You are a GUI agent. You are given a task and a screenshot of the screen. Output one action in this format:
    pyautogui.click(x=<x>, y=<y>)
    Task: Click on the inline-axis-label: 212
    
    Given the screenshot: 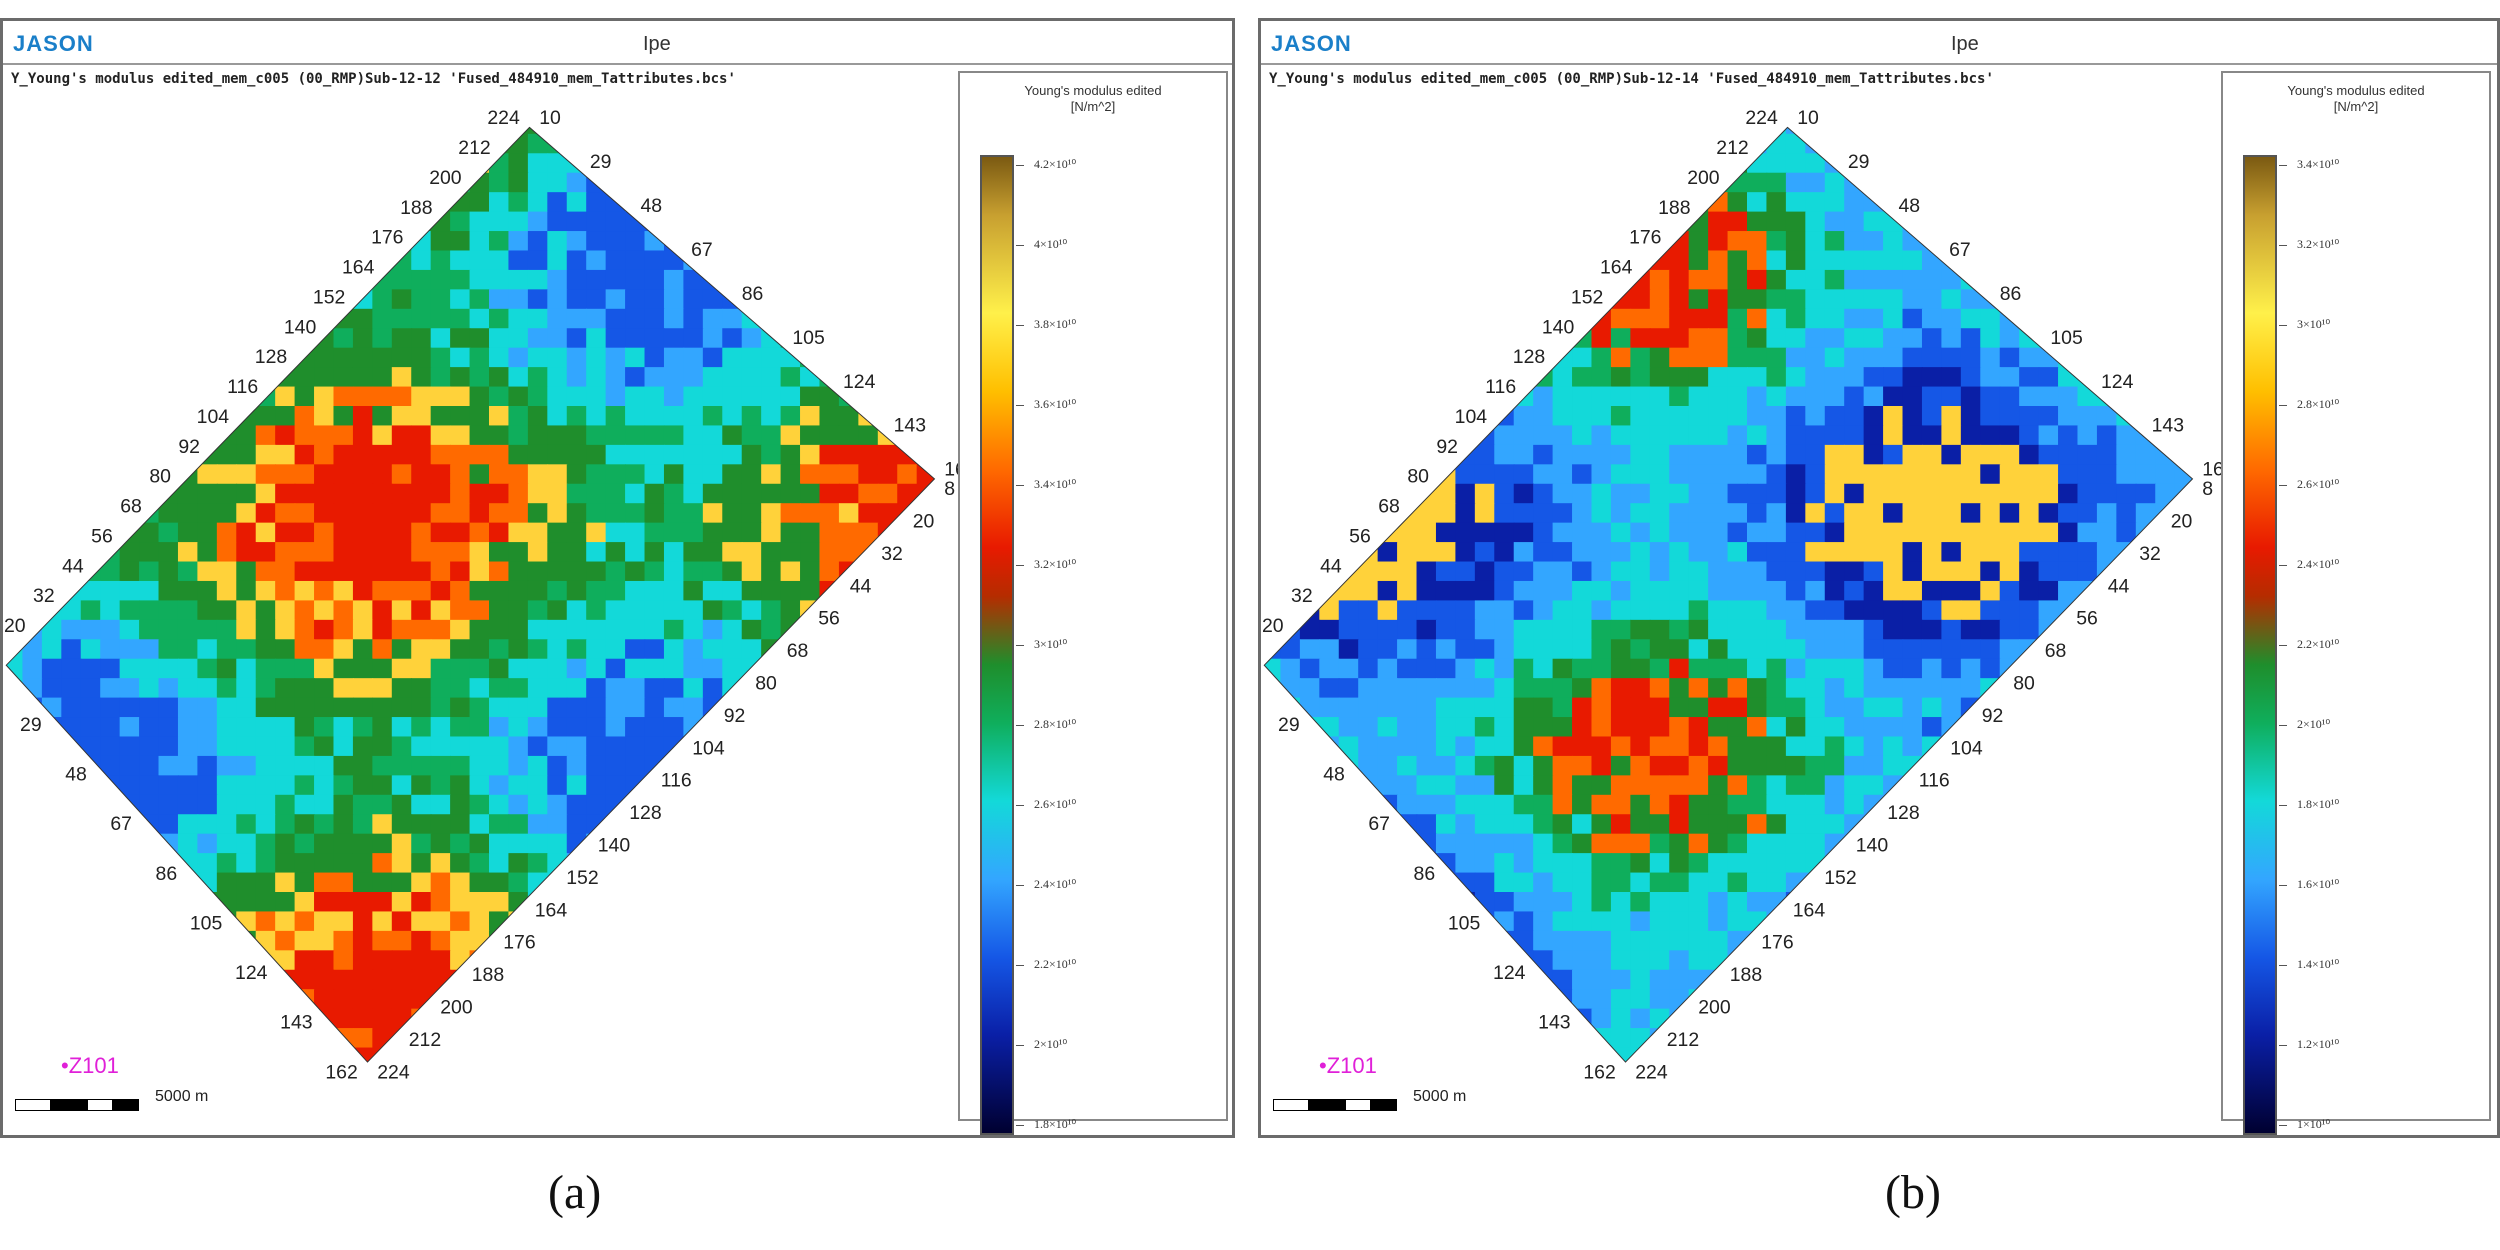 What is the action you would take?
    pyautogui.click(x=474, y=148)
    